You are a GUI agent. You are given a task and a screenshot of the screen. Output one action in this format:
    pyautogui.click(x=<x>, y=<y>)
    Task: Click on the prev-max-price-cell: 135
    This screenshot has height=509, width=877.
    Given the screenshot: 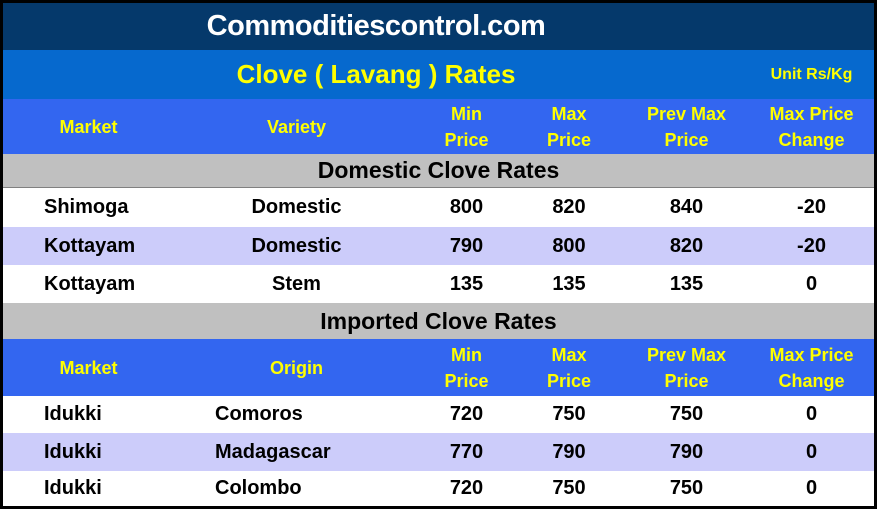 What is the action you would take?
    pyautogui.click(x=686, y=283)
    